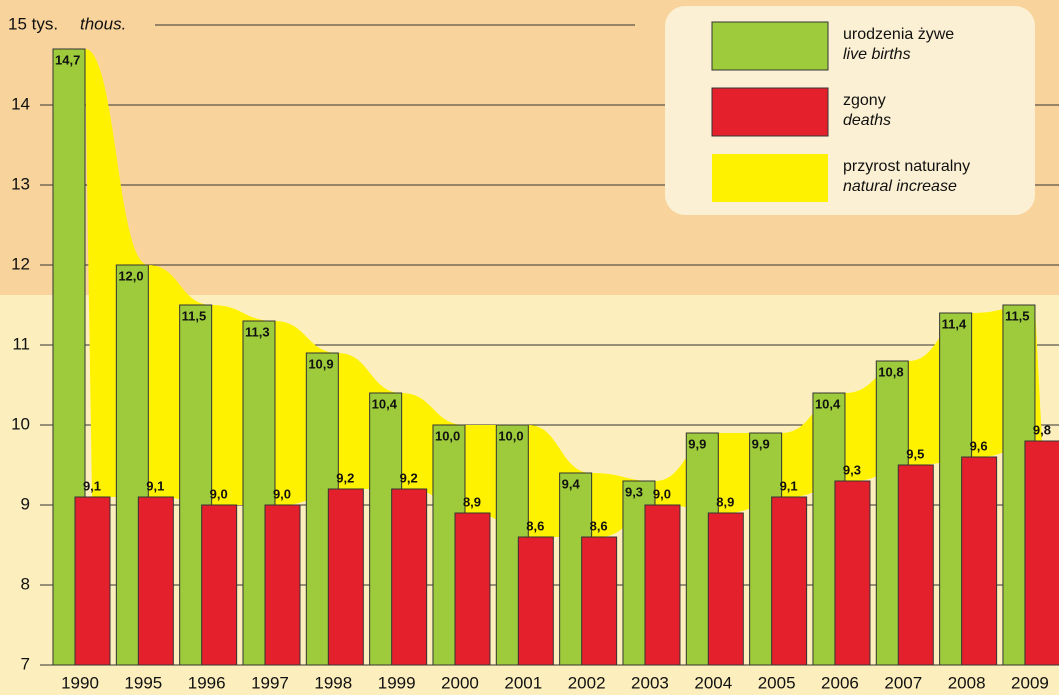 The width and height of the screenshot is (1059, 695). Describe the element at coordinates (20, 183) in the screenshot. I see `y-tick-label: 13` at that location.